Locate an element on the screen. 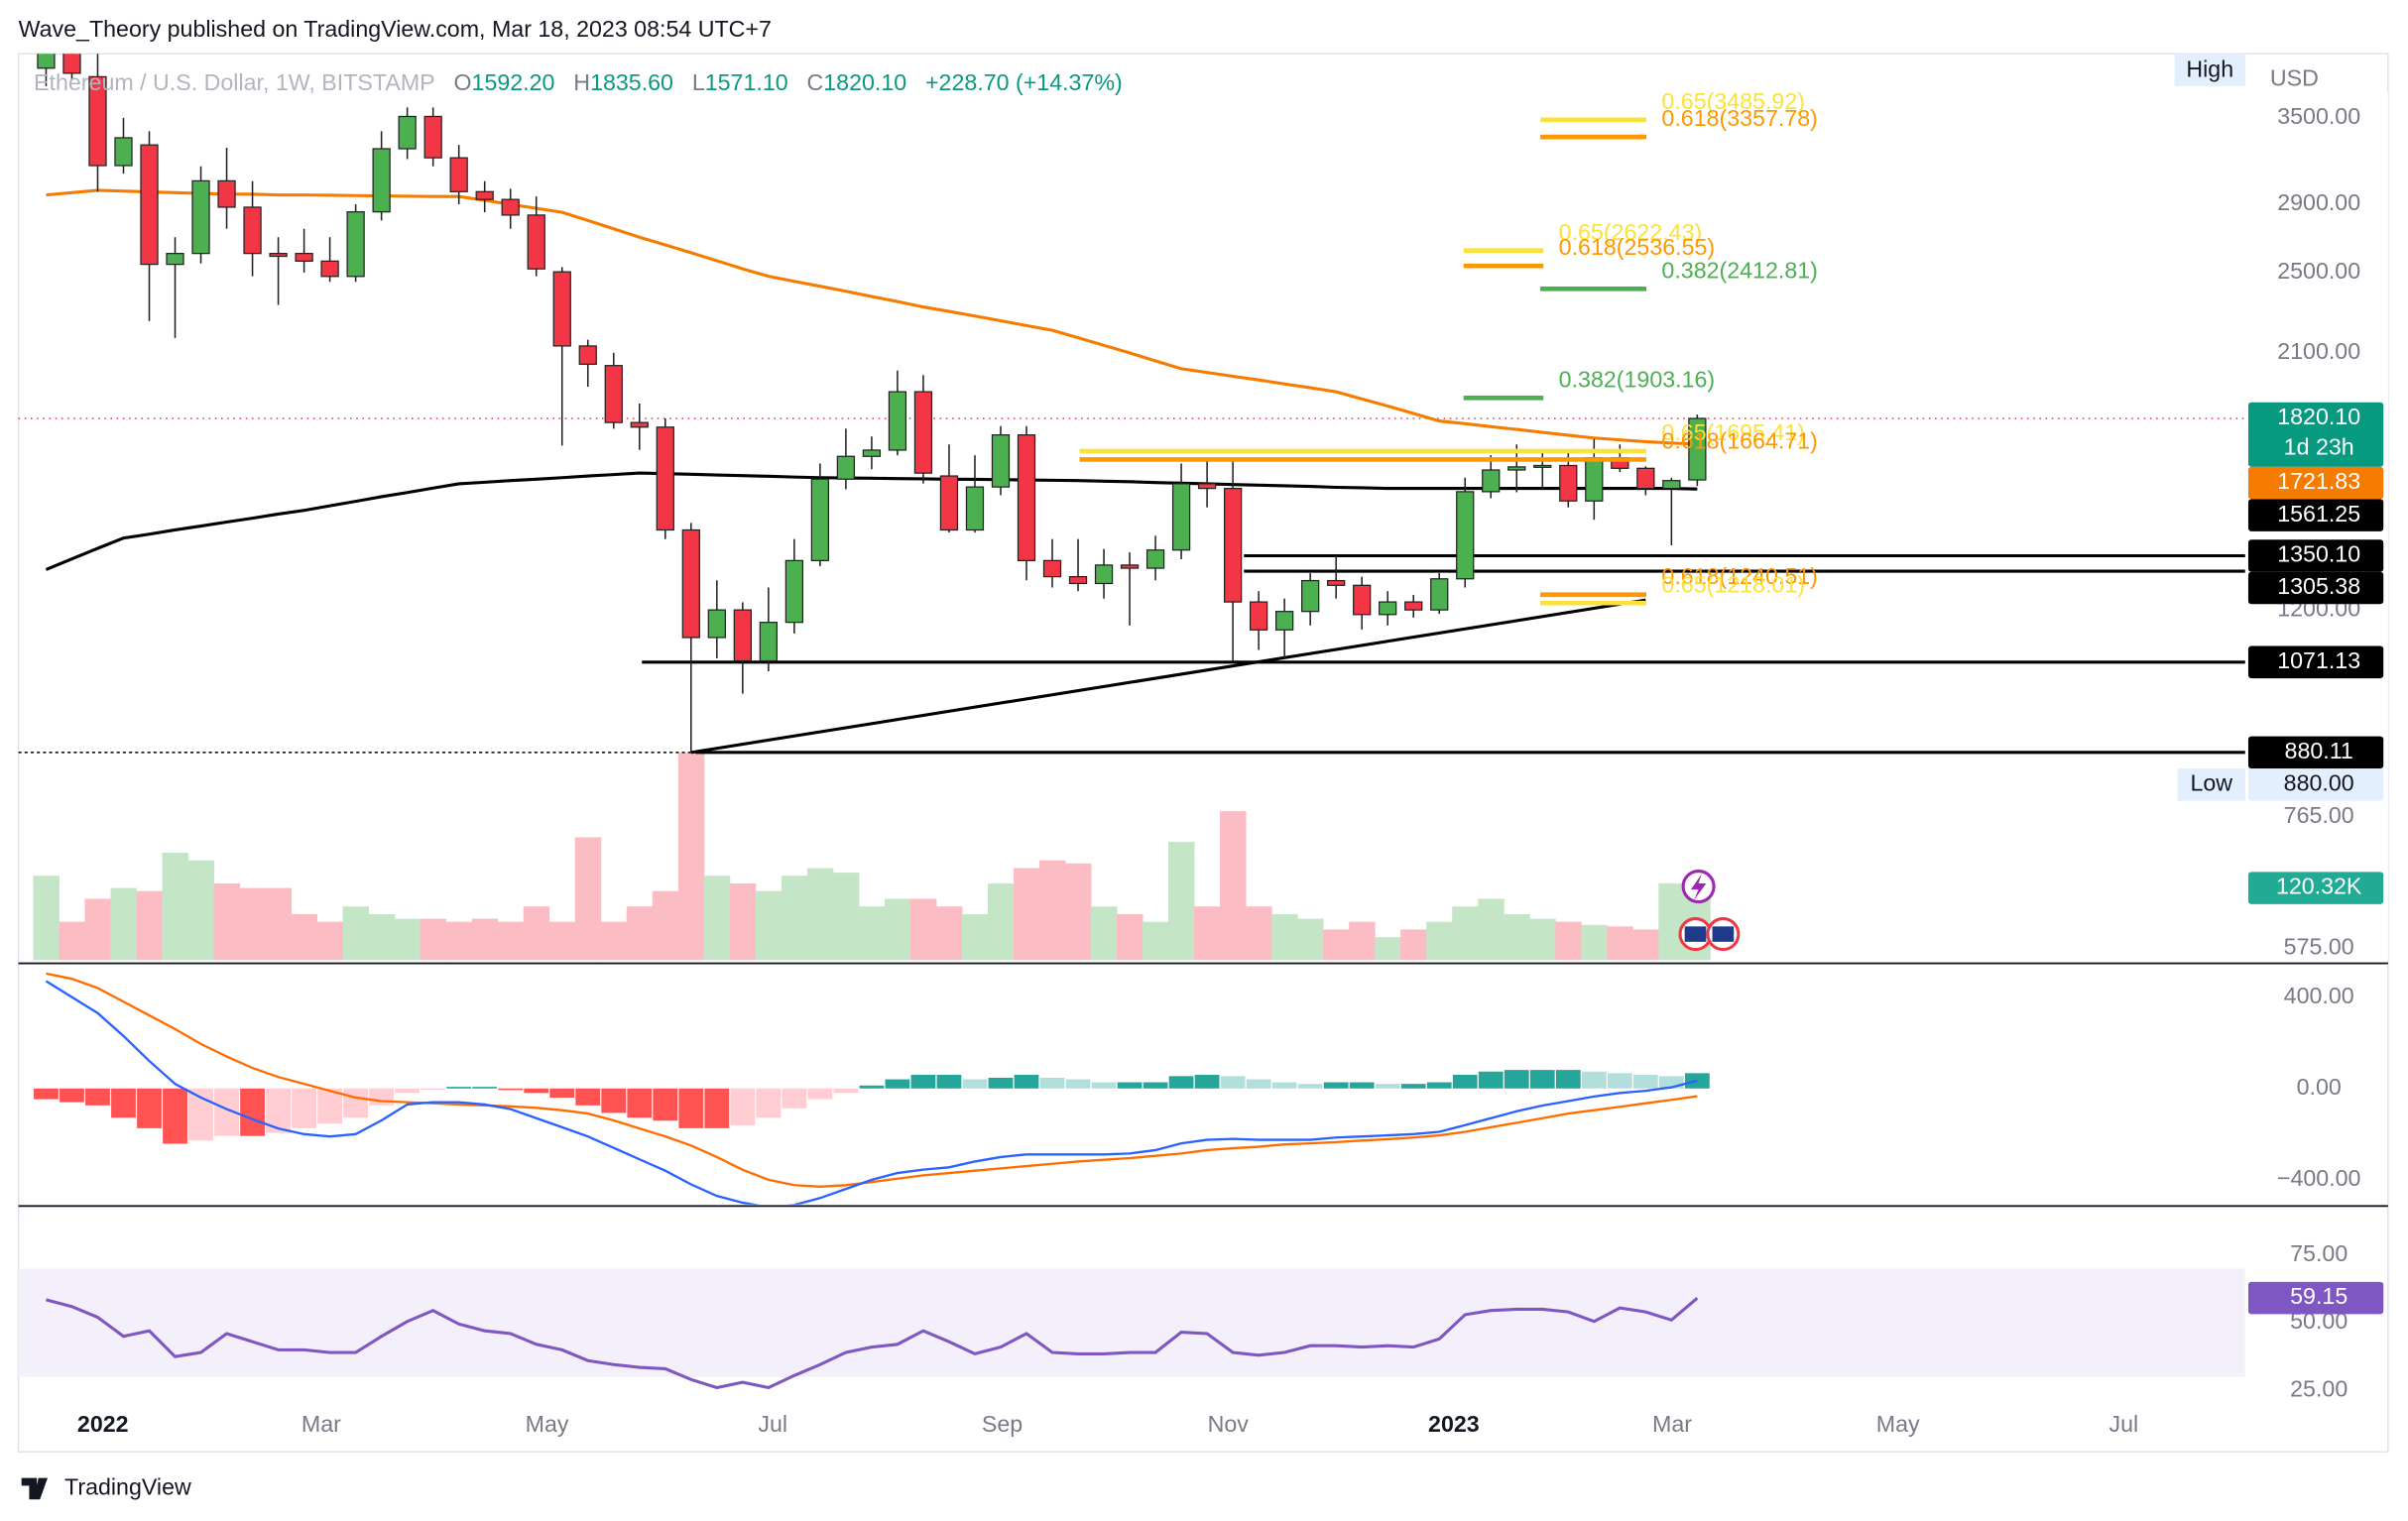 The image size is (2408, 1521). legend-key: H is located at coordinates (582, 82).